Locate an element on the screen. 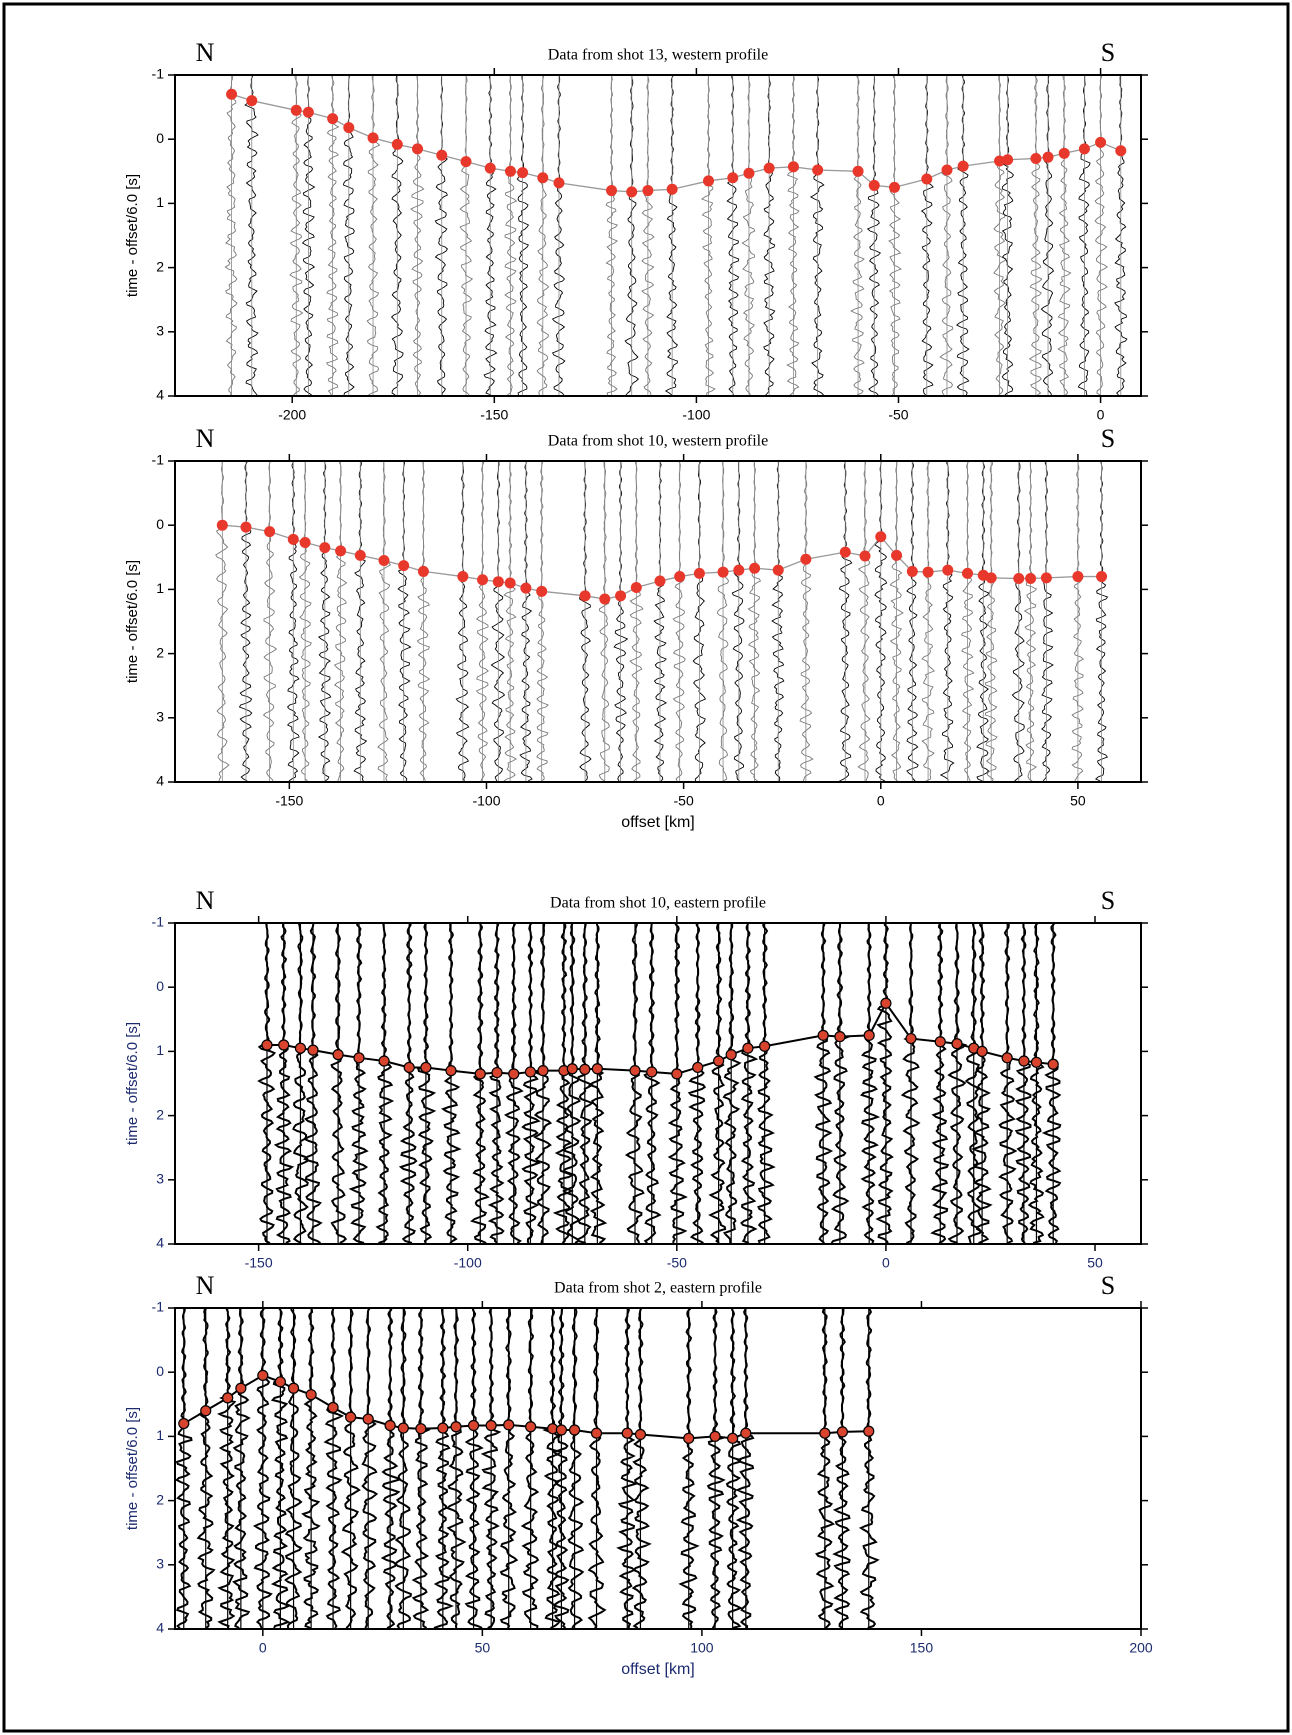 Image resolution: width=1292 pixels, height=1735 pixels. x-tick-label: 100 is located at coordinates (702, 1648).